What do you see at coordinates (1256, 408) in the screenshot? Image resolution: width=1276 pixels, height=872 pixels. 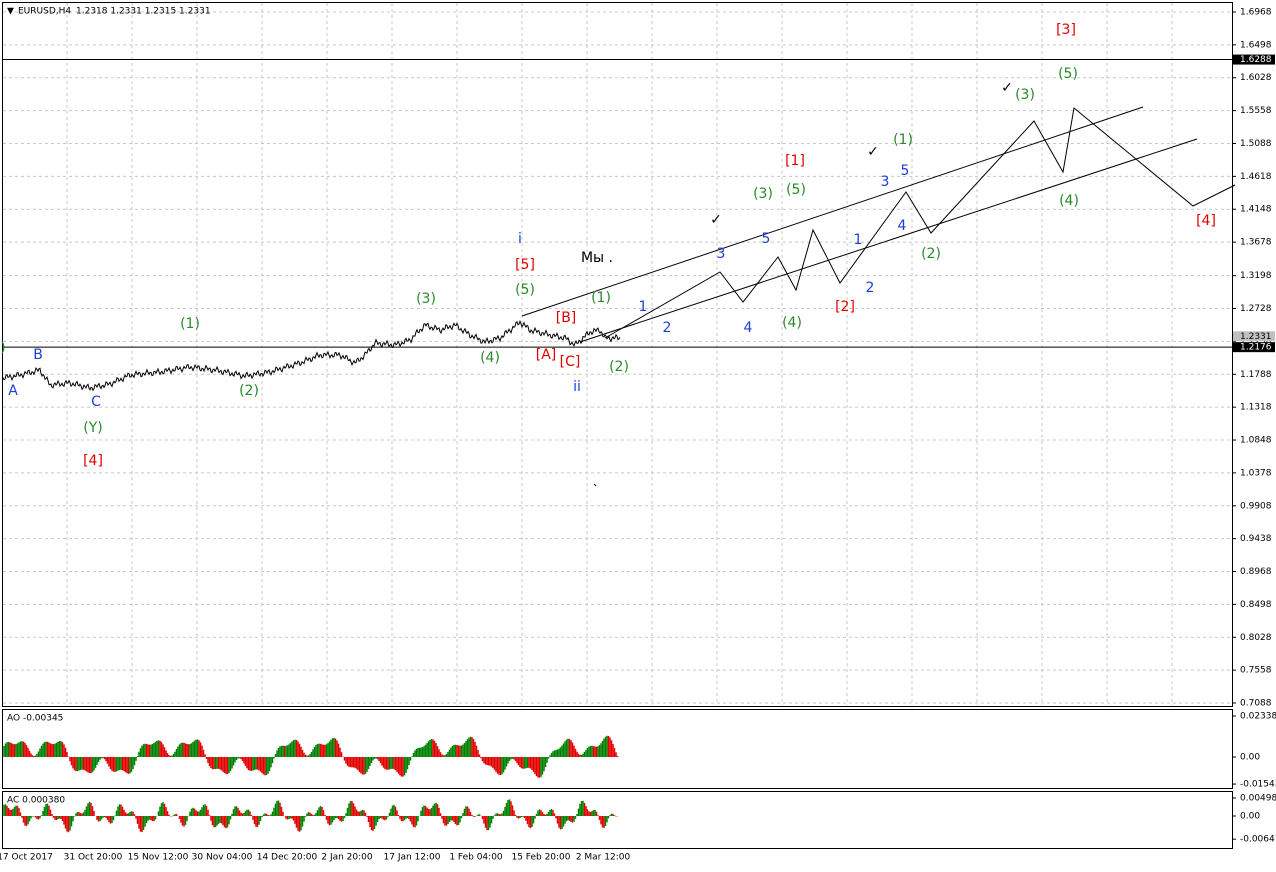 I see `price-tick-label: 1.1318` at bounding box center [1256, 408].